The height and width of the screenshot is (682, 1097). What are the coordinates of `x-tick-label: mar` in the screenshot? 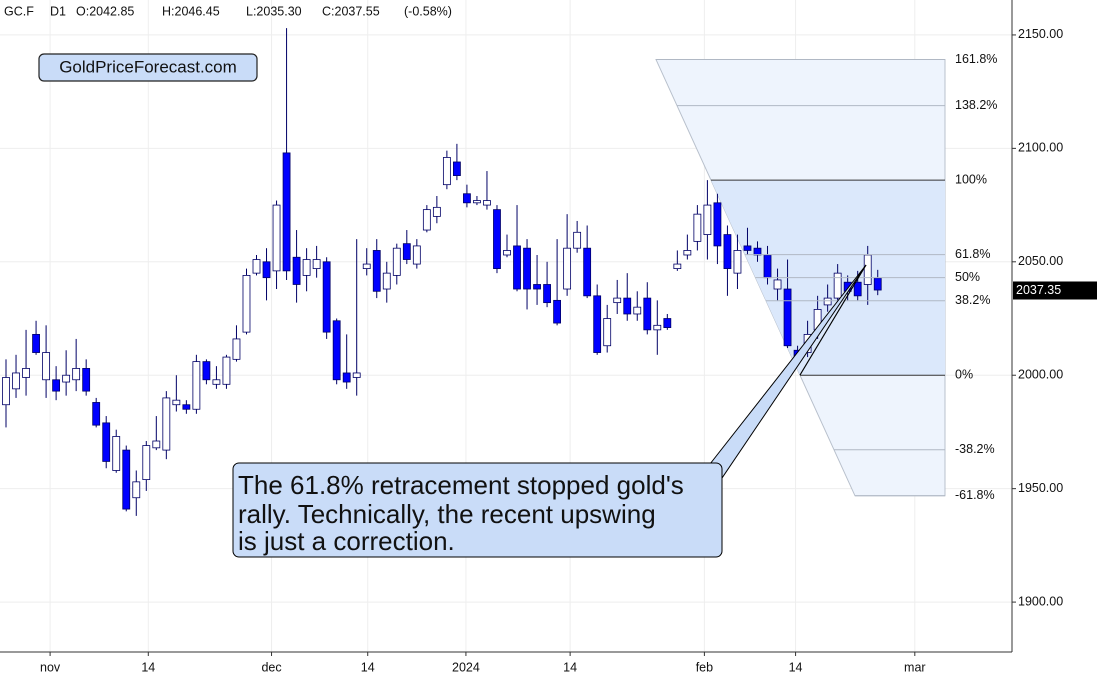 It's located at (915, 667).